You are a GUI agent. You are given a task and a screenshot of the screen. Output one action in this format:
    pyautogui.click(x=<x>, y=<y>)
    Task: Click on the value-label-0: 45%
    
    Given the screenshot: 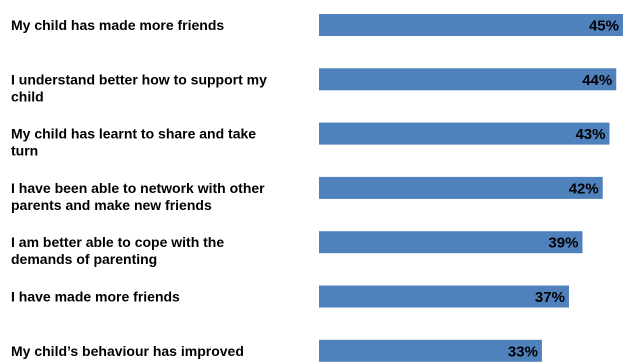 What is the action you would take?
    pyautogui.click(x=604, y=26)
    